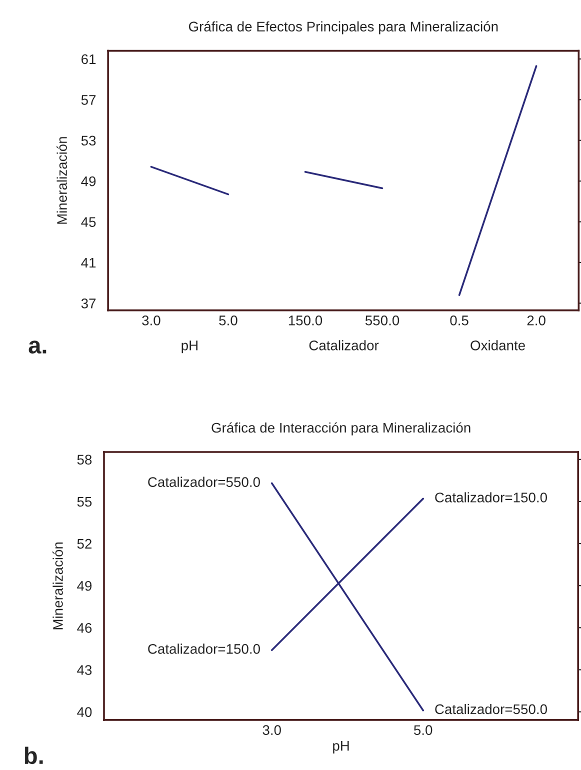 The image size is (581, 770). I want to click on text: b., so click(33, 755).